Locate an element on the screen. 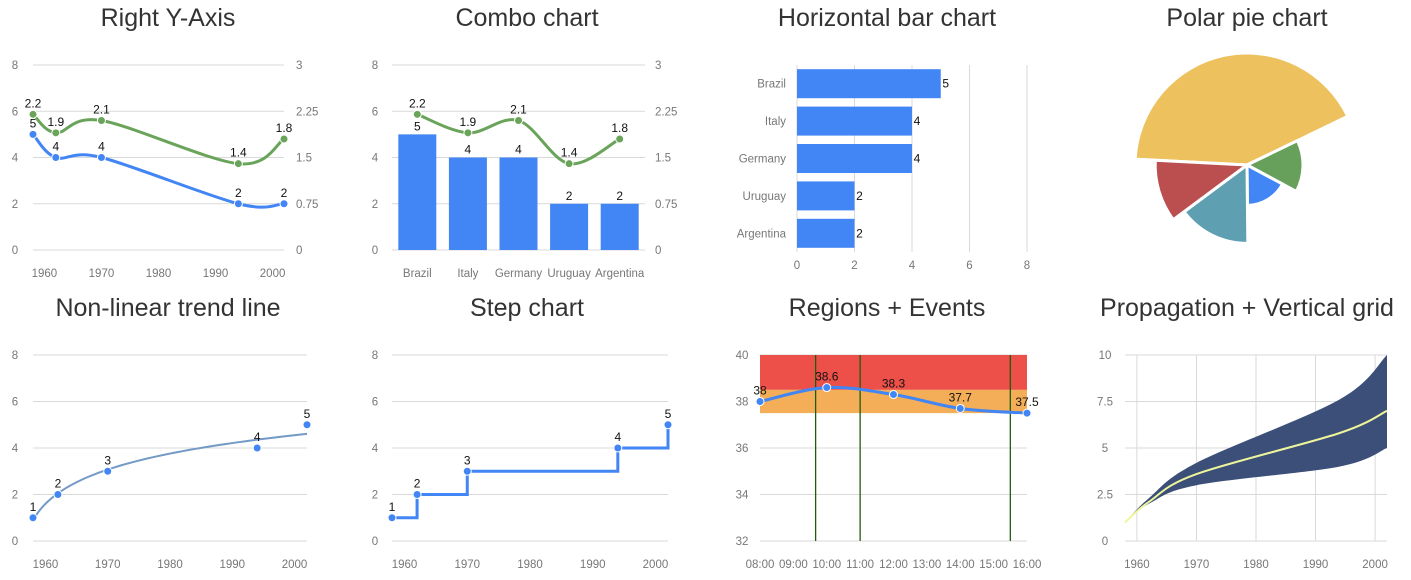  y-right-tick-label: 0 is located at coordinates (299, 251).